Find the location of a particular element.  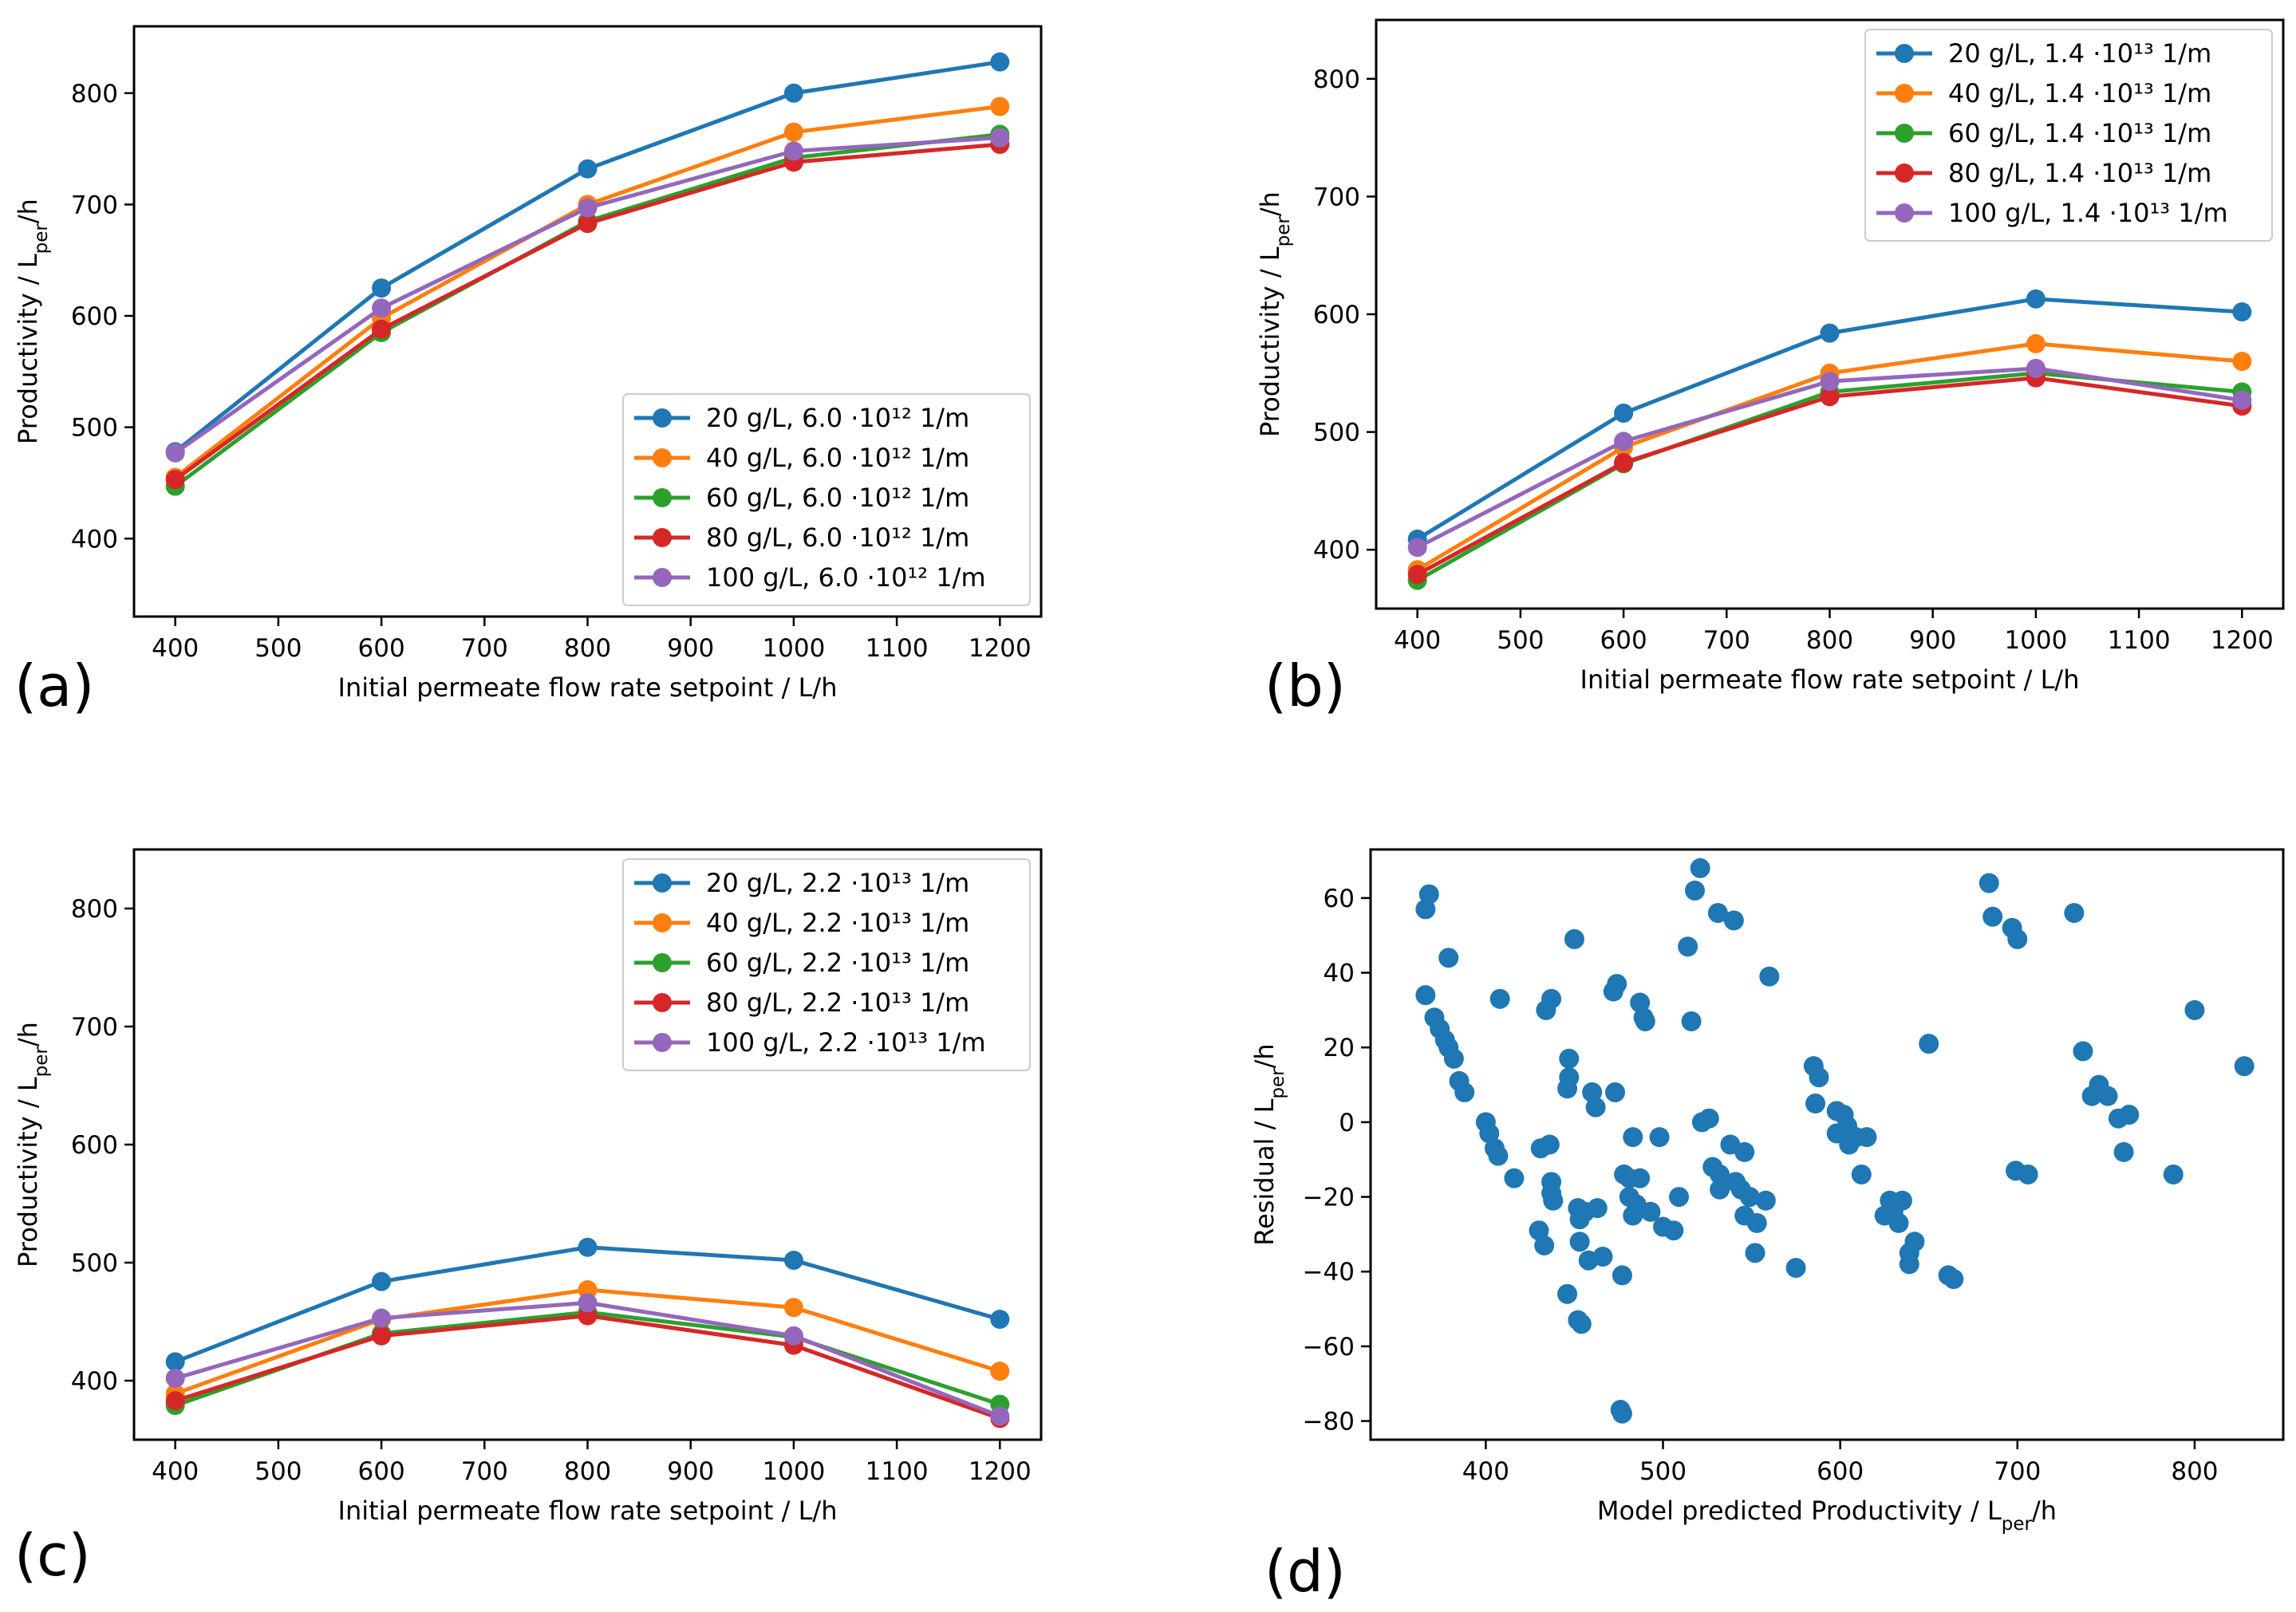

panel-a-label: (a) is located at coordinates (54, 686).